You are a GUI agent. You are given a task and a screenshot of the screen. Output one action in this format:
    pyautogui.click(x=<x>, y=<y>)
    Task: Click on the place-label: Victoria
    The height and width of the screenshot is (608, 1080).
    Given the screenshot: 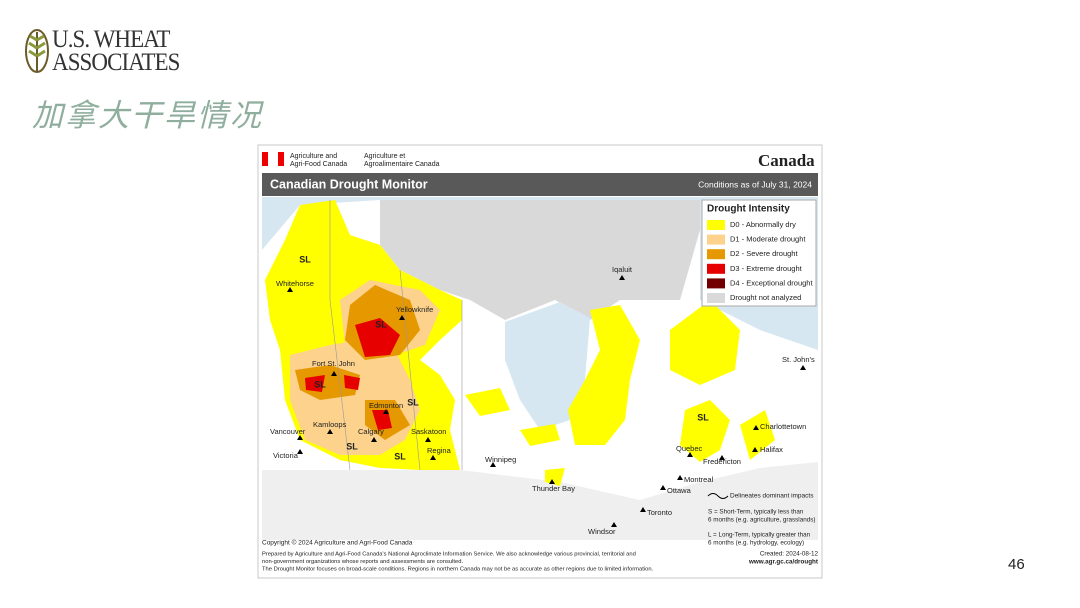 What is the action you would take?
    pyautogui.click(x=286, y=455)
    